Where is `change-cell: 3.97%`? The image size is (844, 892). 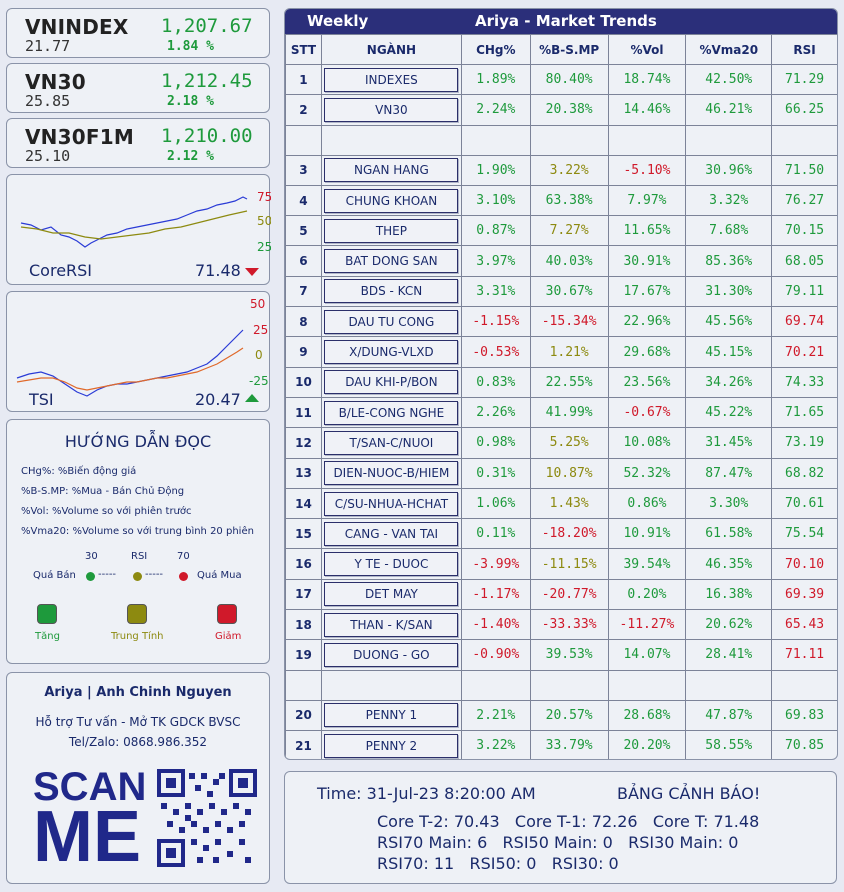
change-cell: 3.97% is located at coordinates (495, 261).